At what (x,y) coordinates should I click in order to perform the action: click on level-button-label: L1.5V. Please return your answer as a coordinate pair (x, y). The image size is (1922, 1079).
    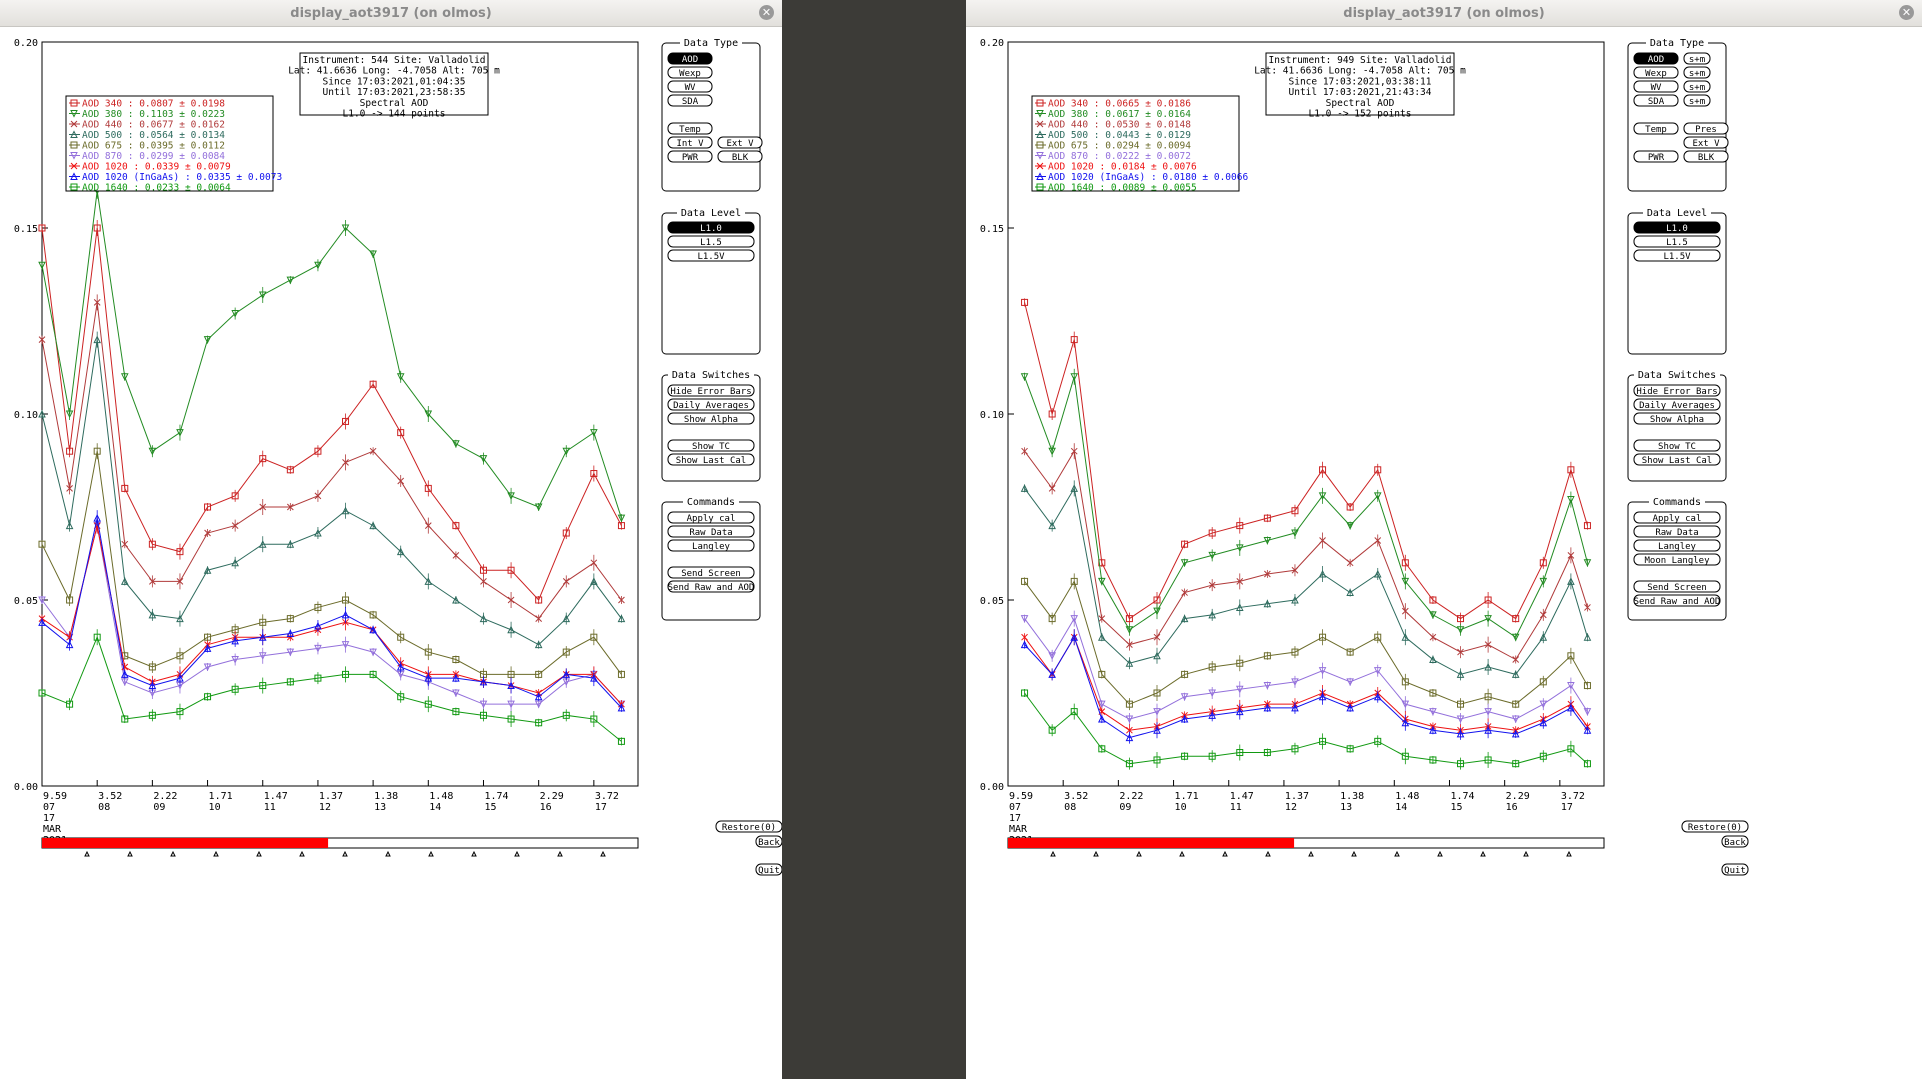
    Looking at the image, I should click on (711, 257).